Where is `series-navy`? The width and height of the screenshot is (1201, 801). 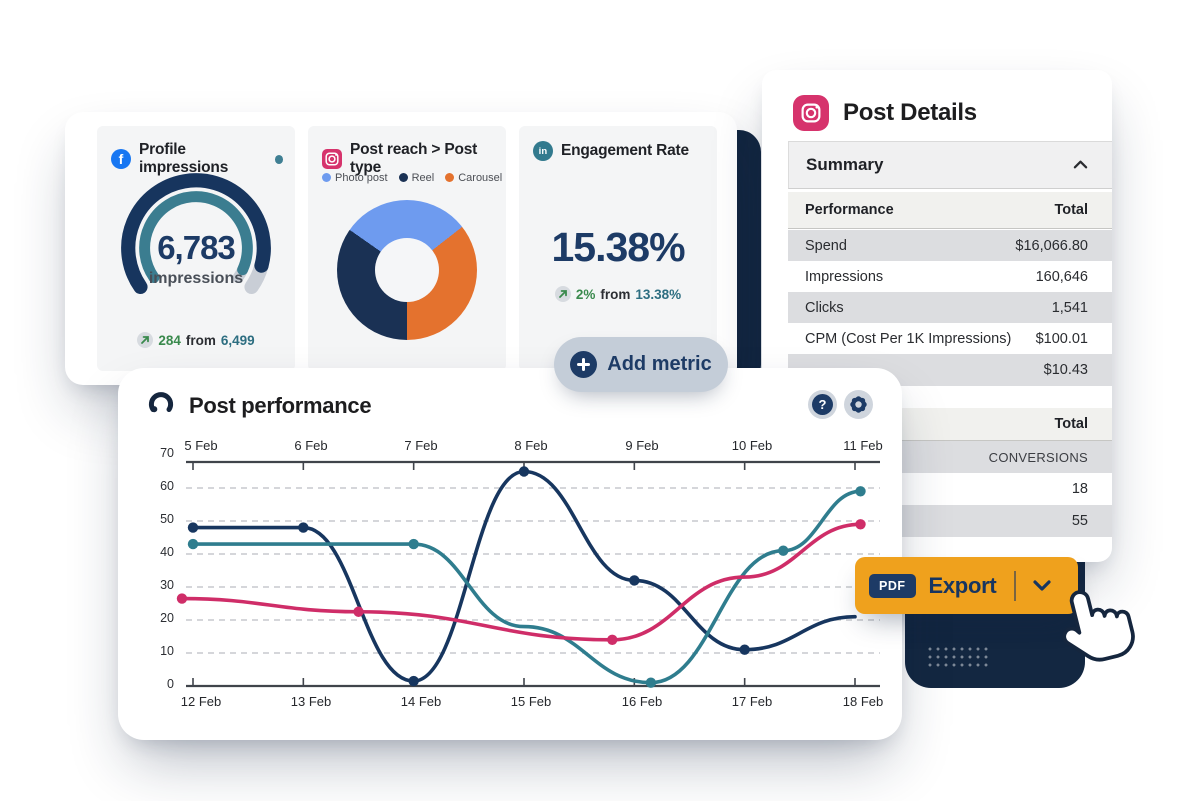 series-navy is located at coordinates (524, 576).